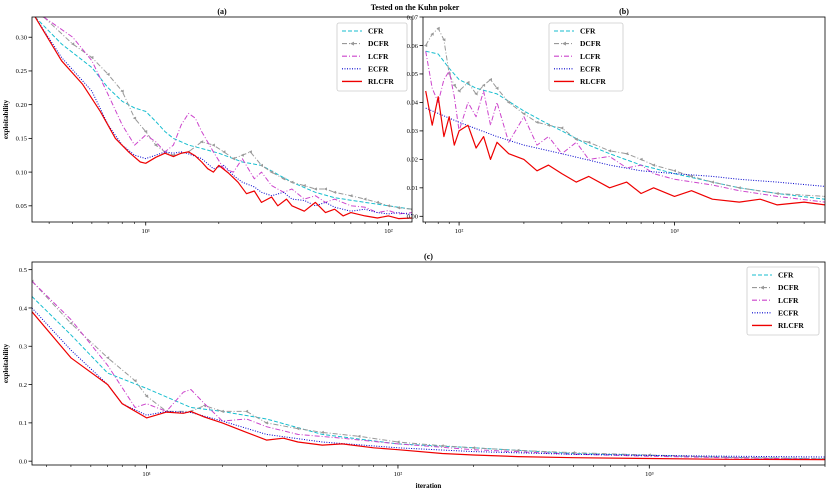  I want to click on x-tick-label: 10¹, so click(146, 474).